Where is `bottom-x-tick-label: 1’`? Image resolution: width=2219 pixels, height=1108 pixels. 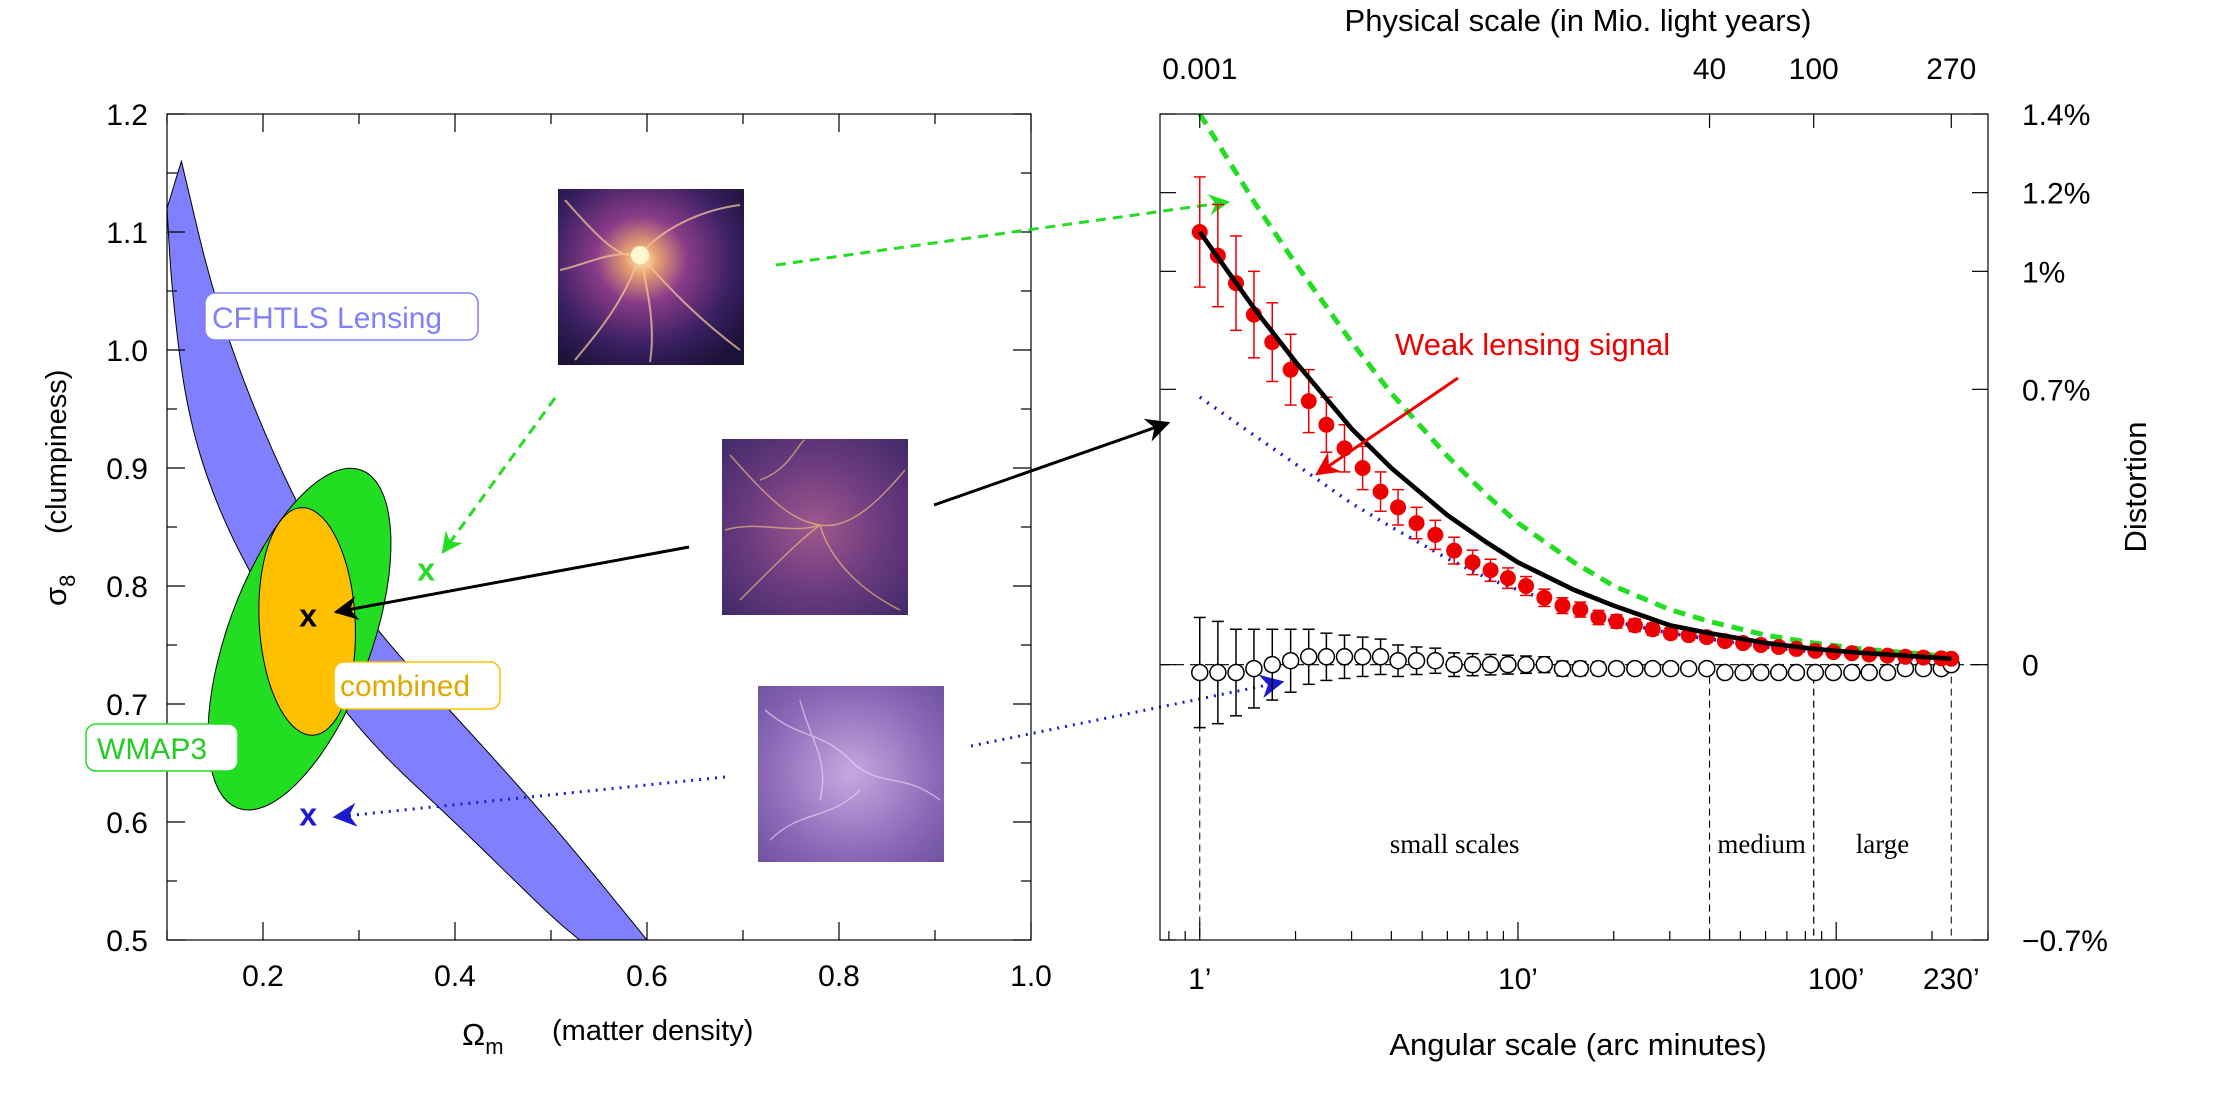
bottom-x-tick-label: 1’ is located at coordinates (1199, 979).